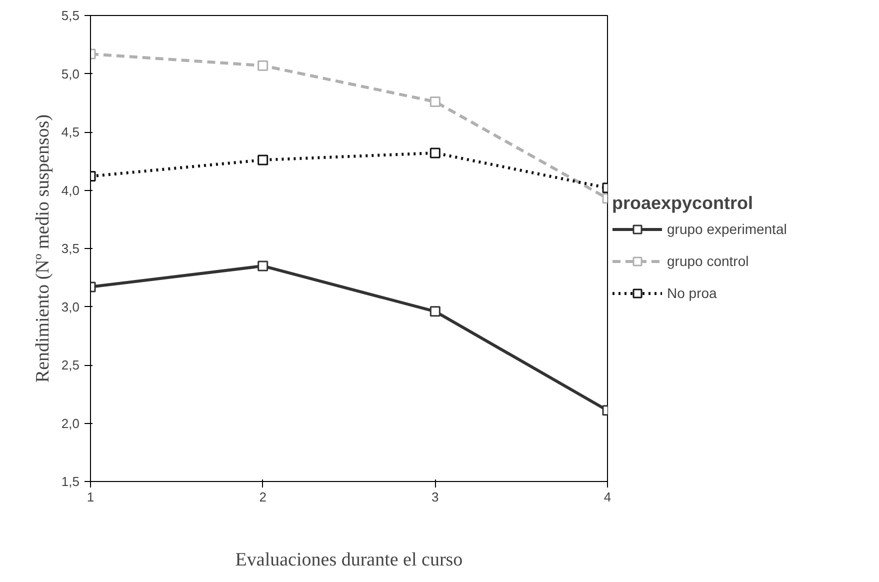  Describe the element at coordinates (43, 248) in the screenshot. I see `y-axis-title: Rendimiento (Nº medio suspensos)` at that location.